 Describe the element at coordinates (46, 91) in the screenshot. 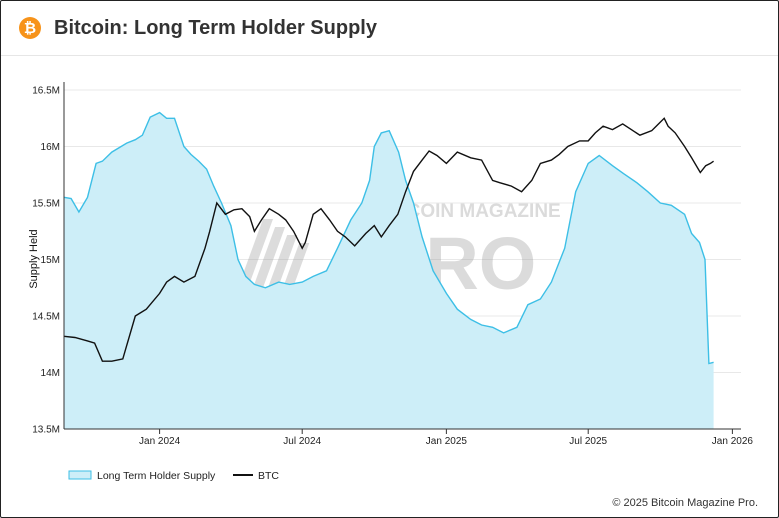

I see `y-tick-label: 16.5M` at that location.